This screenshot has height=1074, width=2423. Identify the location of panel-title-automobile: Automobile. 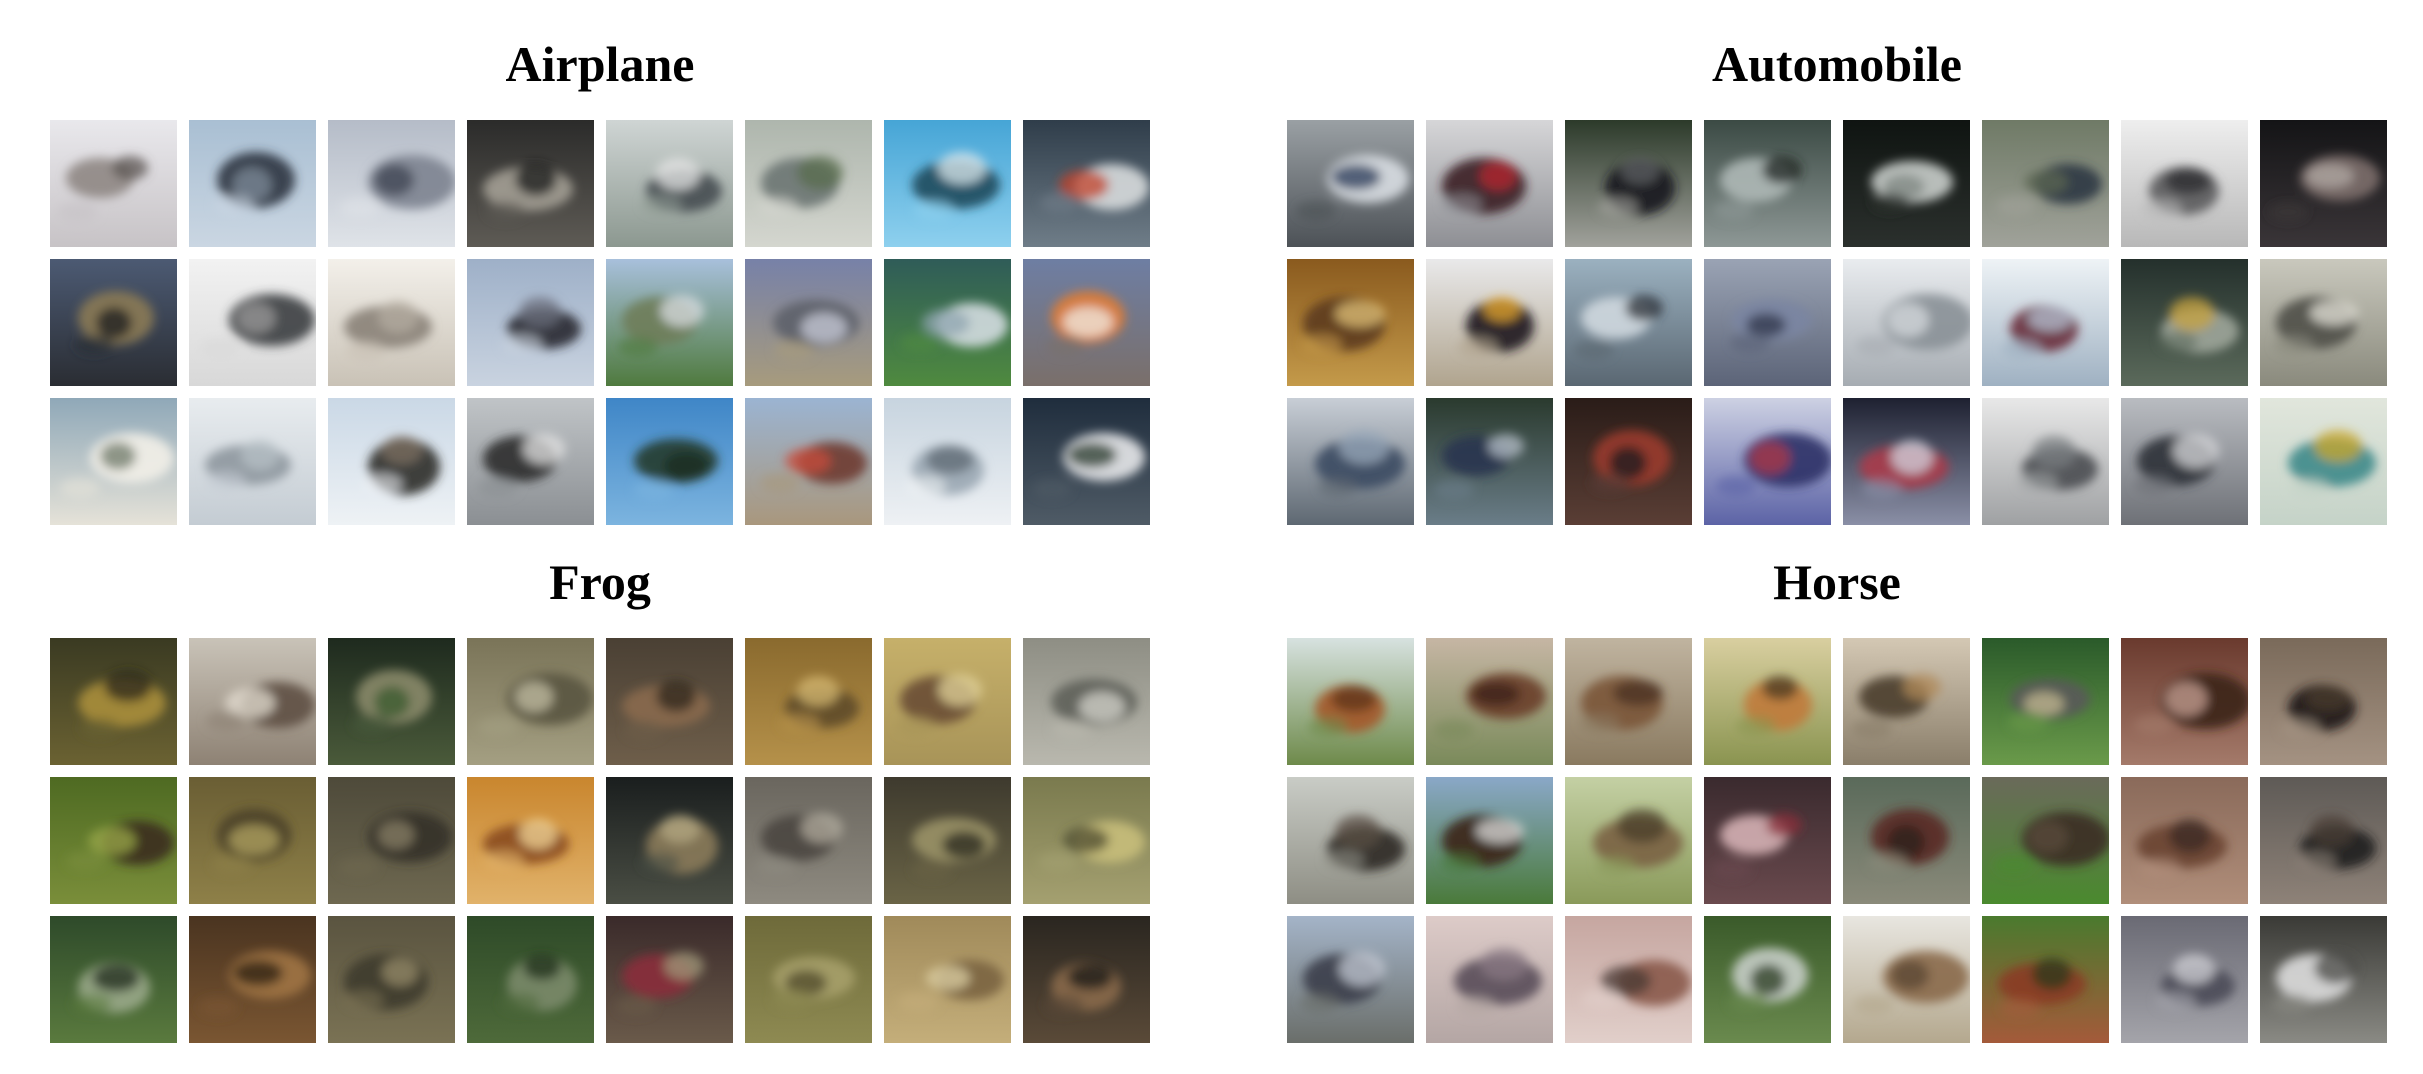
(1837, 64).